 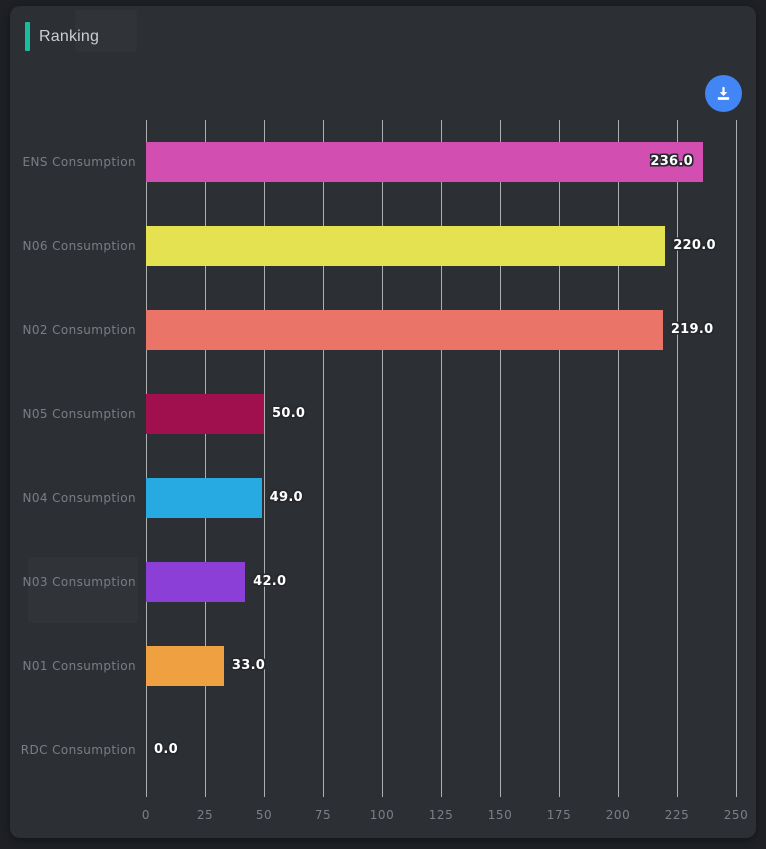 What do you see at coordinates (286, 497) in the screenshot?
I see `value-label-n04-consumption: 49.0` at bounding box center [286, 497].